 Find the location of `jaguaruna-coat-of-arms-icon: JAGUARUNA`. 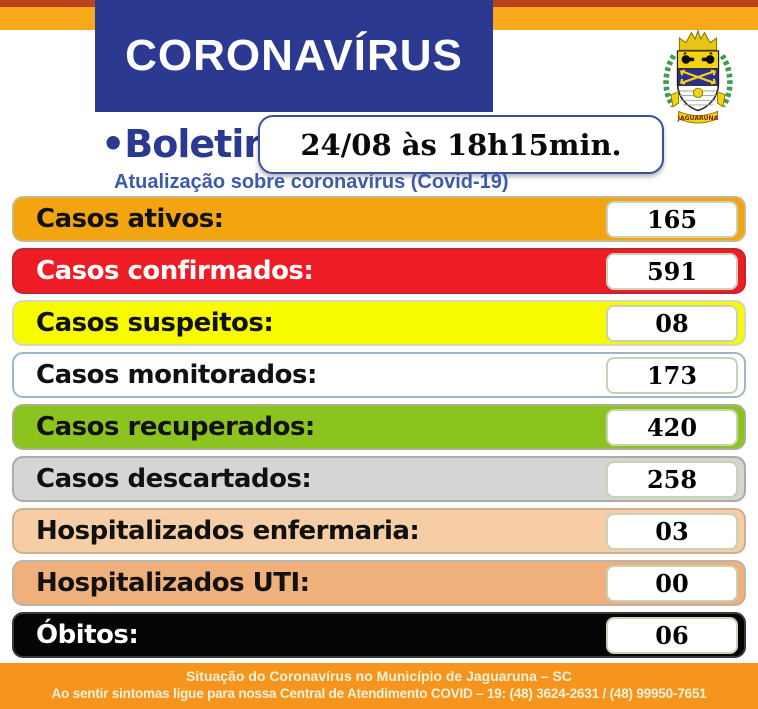

jaguaruna-coat-of-arms-icon: JAGUARUNA is located at coordinates (698, 76).